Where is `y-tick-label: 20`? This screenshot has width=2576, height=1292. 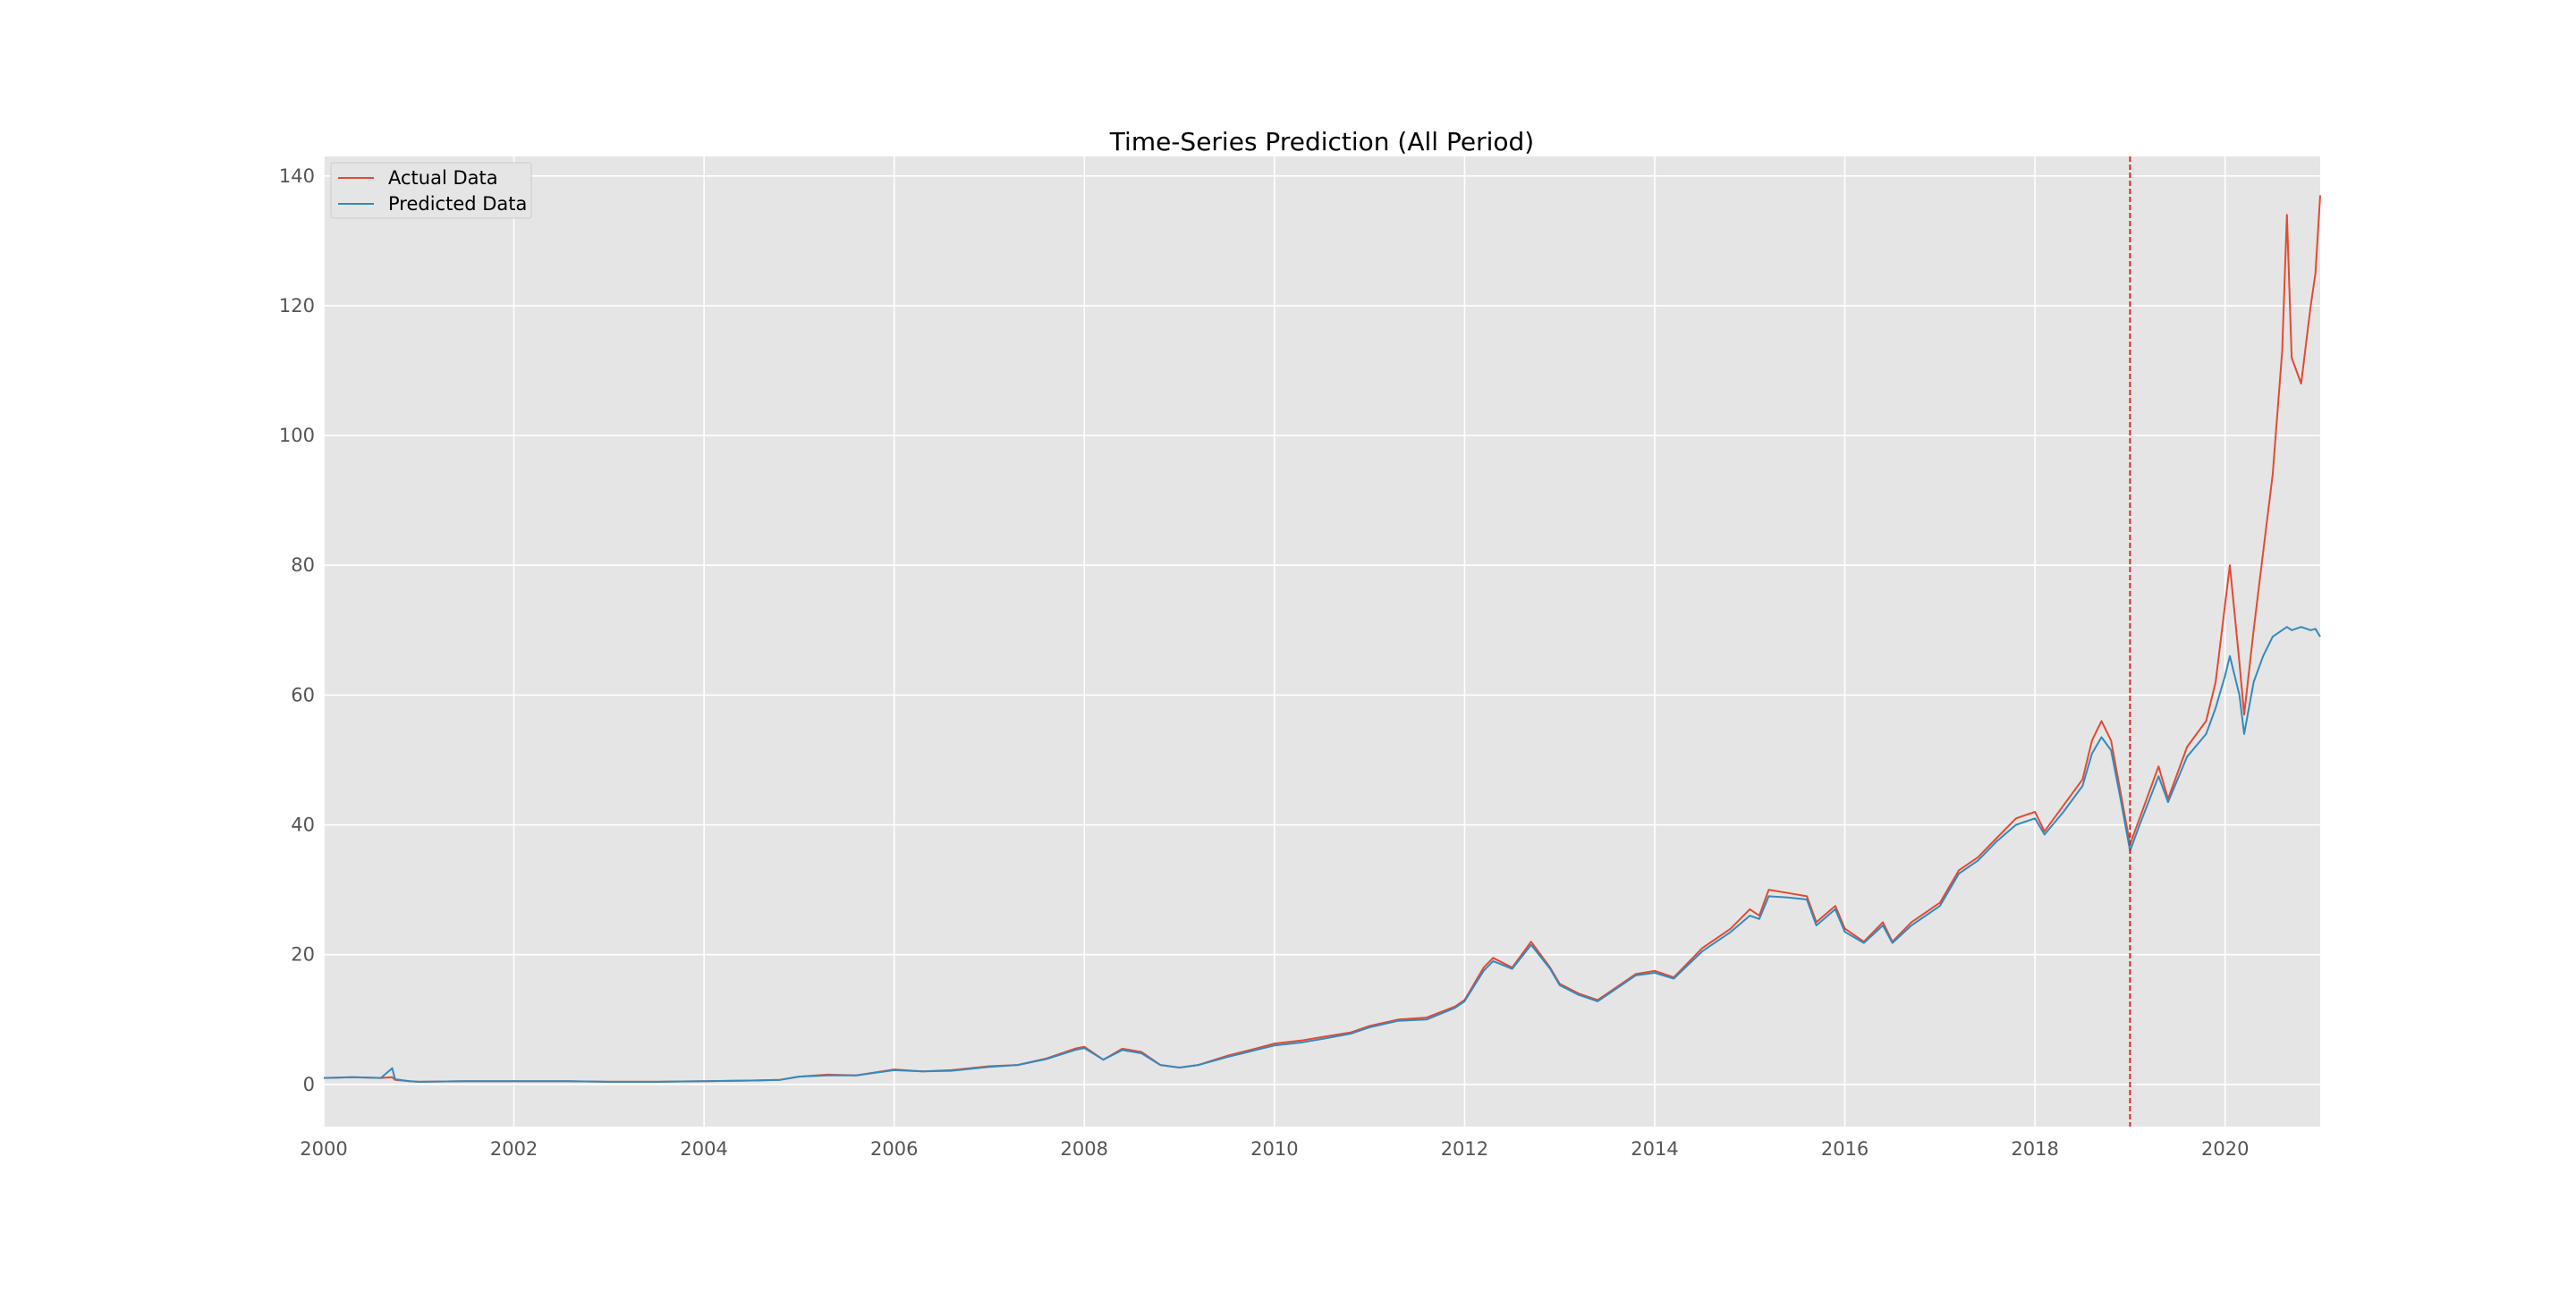
y-tick-label: 20 is located at coordinates (303, 955).